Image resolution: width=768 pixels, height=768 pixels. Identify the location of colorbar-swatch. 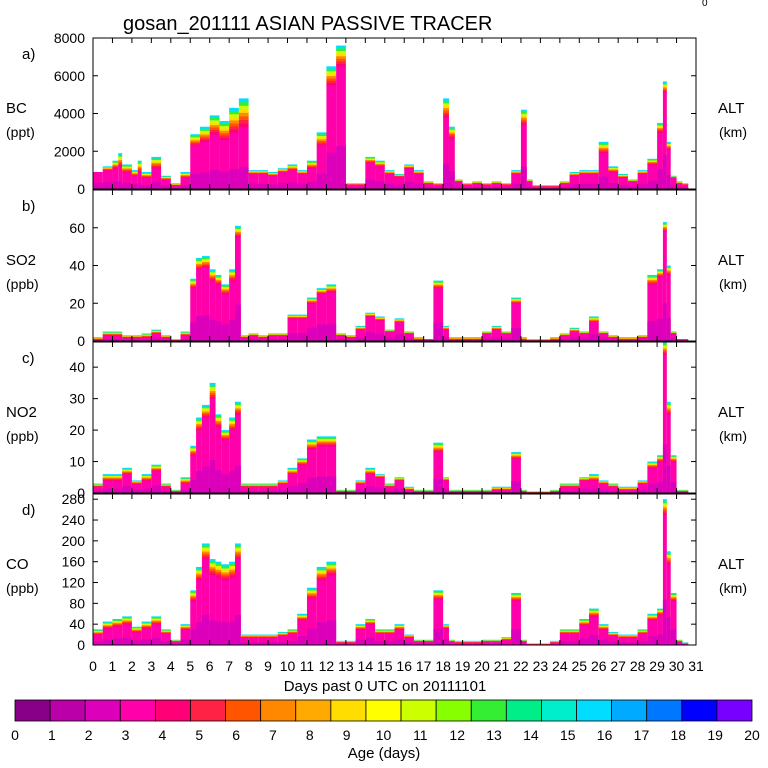
(208, 710).